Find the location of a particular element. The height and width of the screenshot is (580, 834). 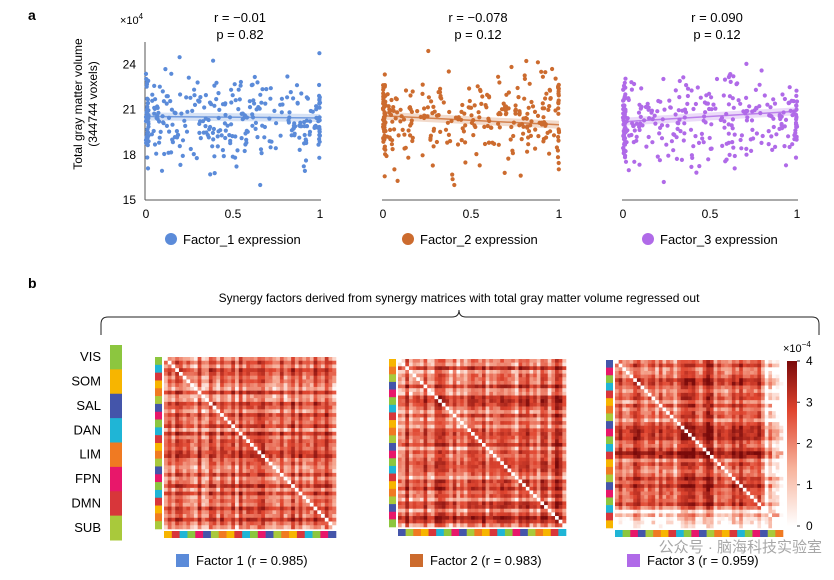

network-strip-left is located at coordinates (158, 376).